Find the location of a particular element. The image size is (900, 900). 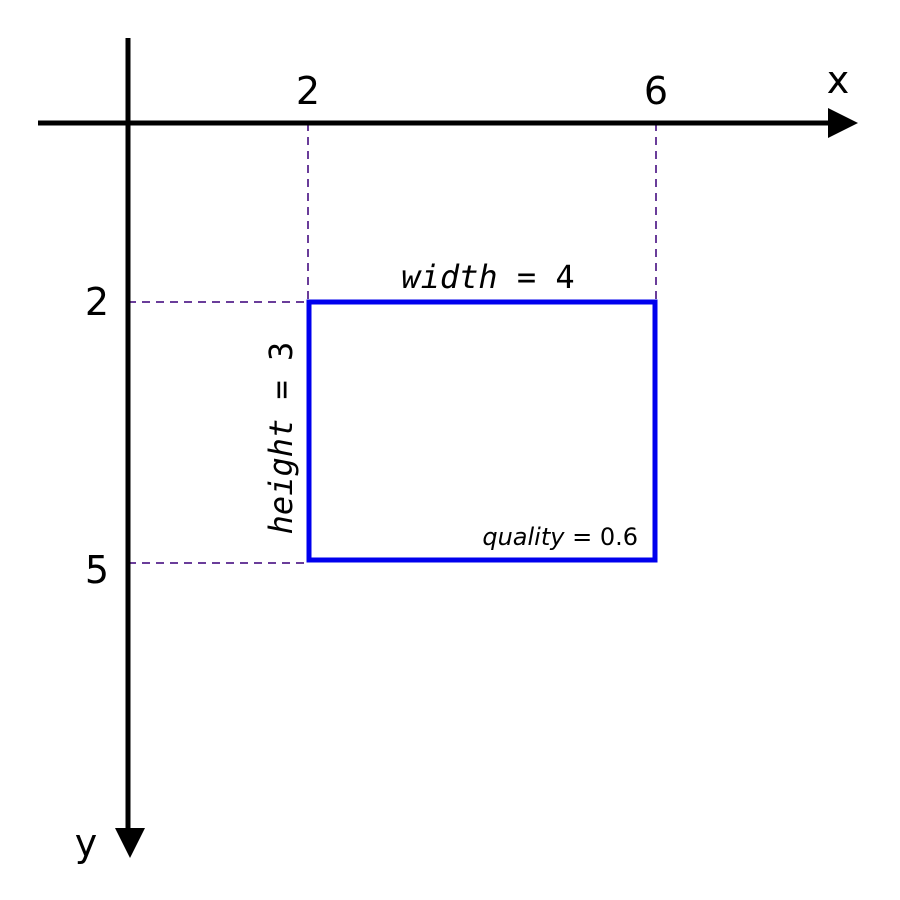

height-annotation: height = 3 is located at coordinates (281, 438).